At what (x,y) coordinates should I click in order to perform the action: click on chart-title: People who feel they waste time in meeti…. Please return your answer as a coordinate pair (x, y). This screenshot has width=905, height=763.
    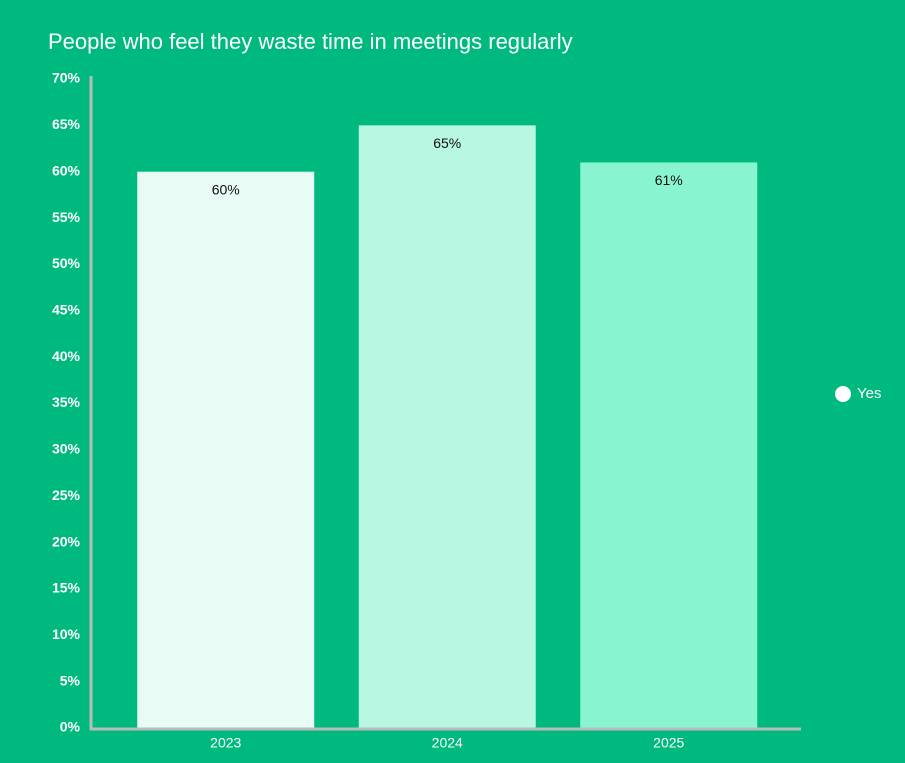
    Looking at the image, I should click on (310, 41).